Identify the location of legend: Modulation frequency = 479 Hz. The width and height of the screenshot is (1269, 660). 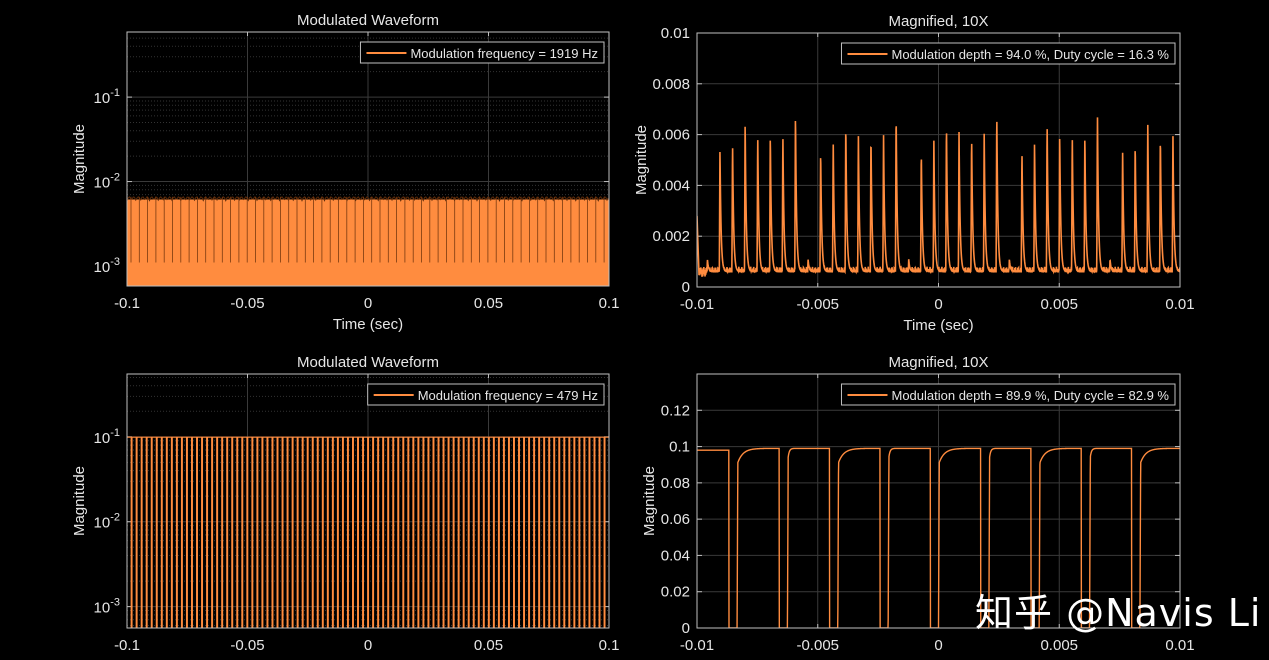
(486, 394).